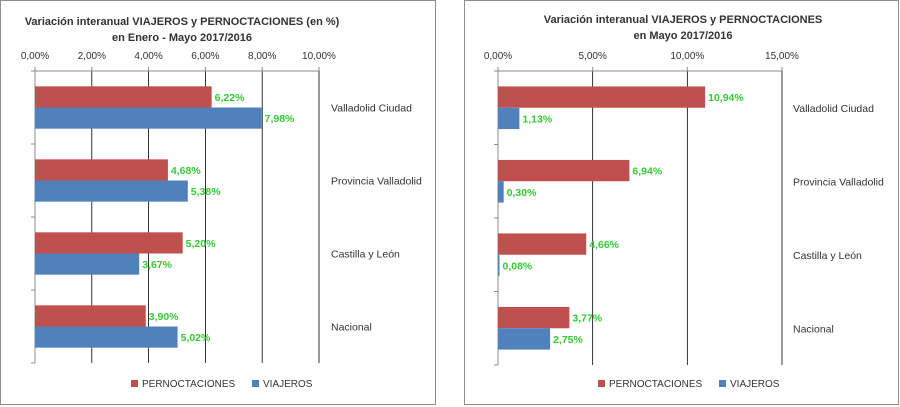 The width and height of the screenshot is (900, 407). Describe the element at coordinates (206, 192) in the screenshot. I see `data-label: 5,38%` at that location.